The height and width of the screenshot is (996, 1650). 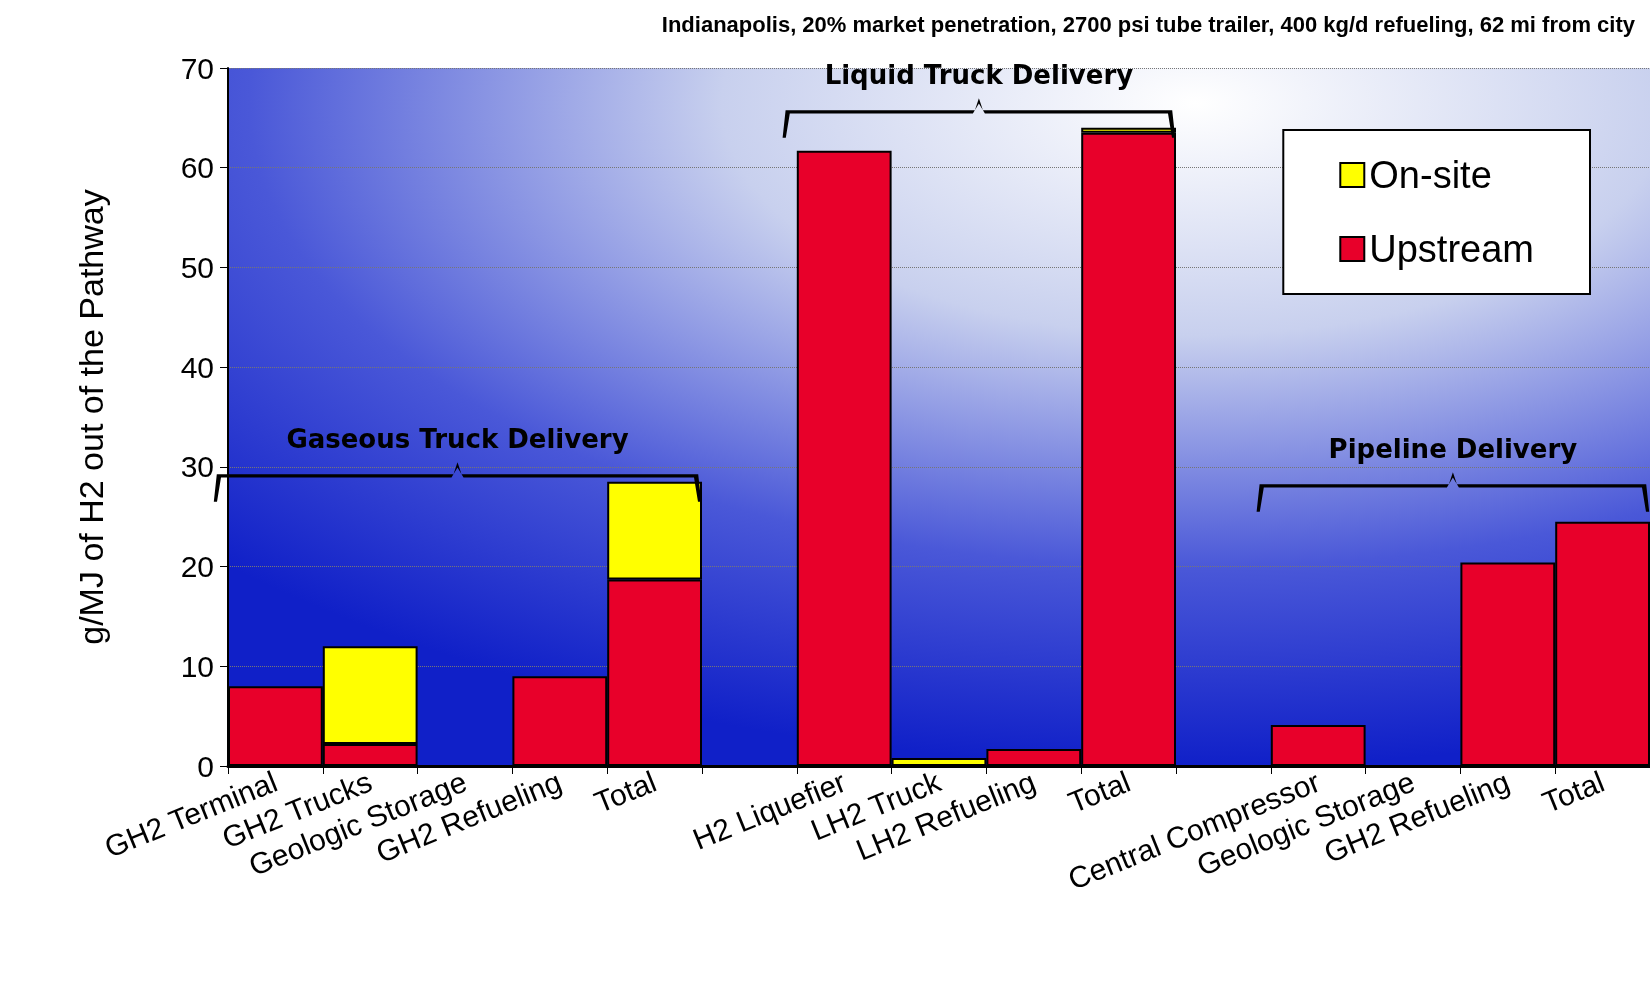 What do you see at coordinates (1453, 448) in the screenshot?
I see `annotation: Pipeline Delivery` at bounding box center [1453, 448].